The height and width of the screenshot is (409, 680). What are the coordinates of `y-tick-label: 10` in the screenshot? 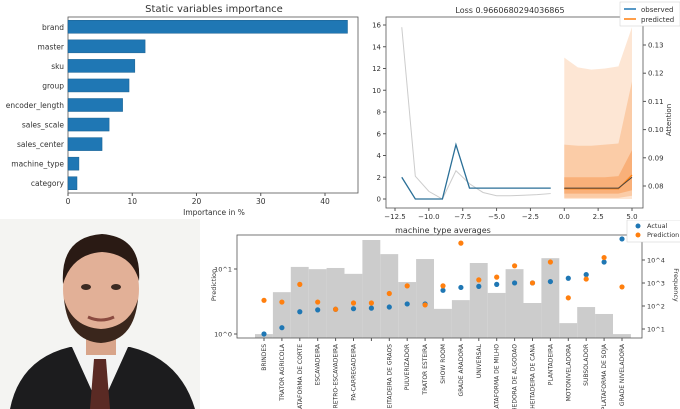 It's located at (376, 91).